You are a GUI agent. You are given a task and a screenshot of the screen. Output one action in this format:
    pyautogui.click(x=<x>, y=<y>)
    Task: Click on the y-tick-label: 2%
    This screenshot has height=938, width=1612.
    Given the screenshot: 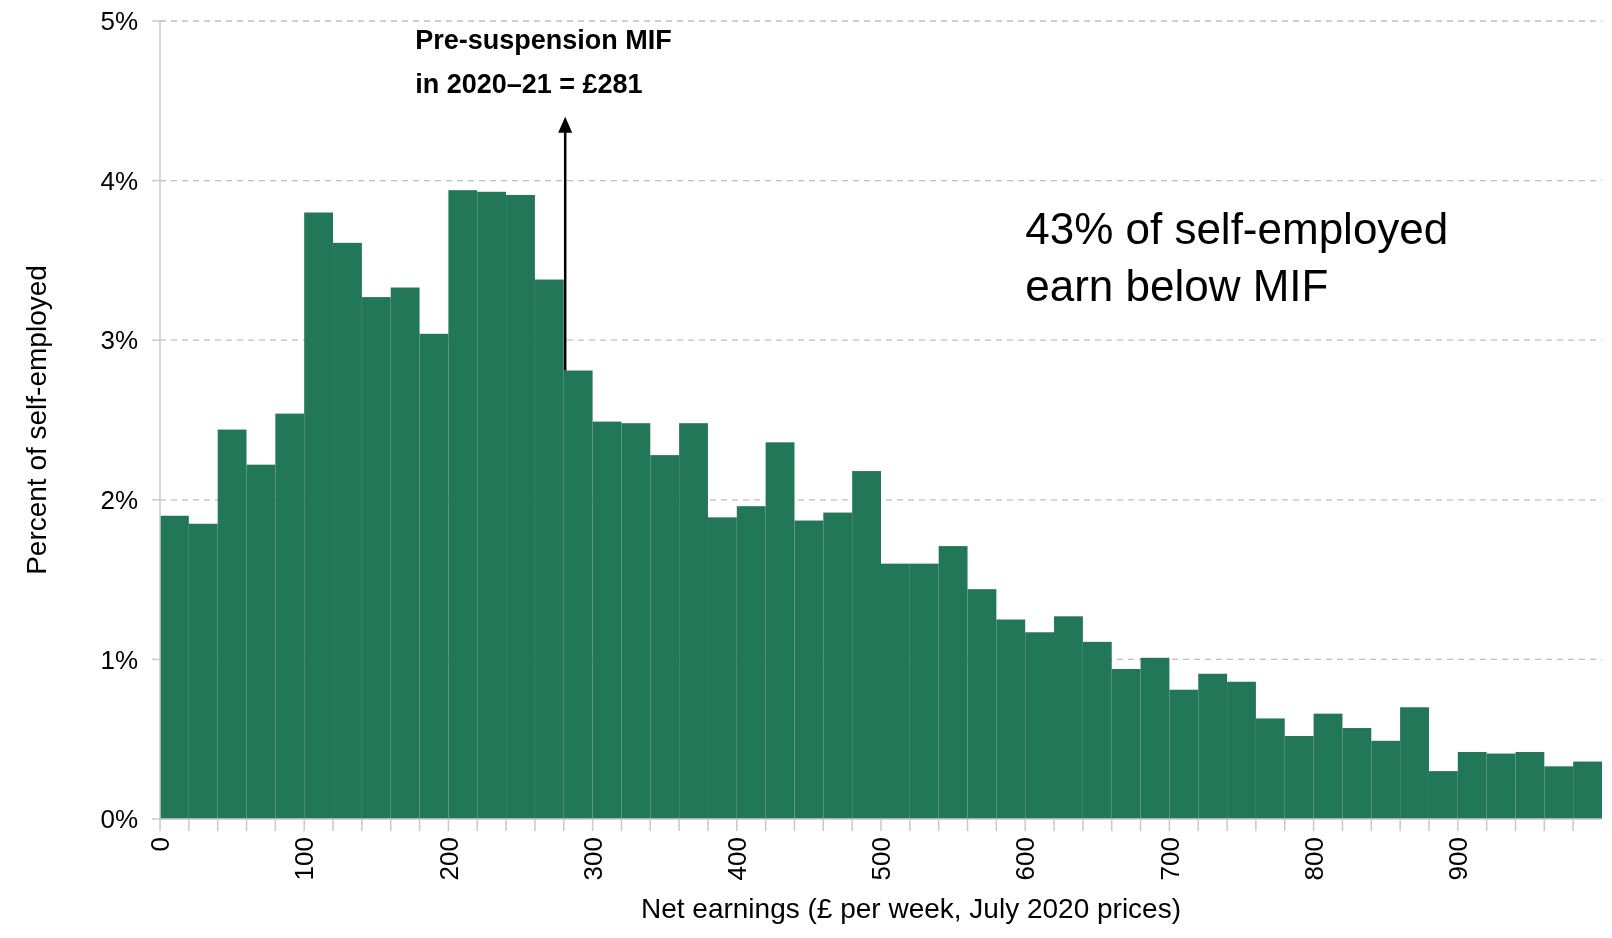 What is the action you would take?
    pyautogui.click(x=119, y=499)
    